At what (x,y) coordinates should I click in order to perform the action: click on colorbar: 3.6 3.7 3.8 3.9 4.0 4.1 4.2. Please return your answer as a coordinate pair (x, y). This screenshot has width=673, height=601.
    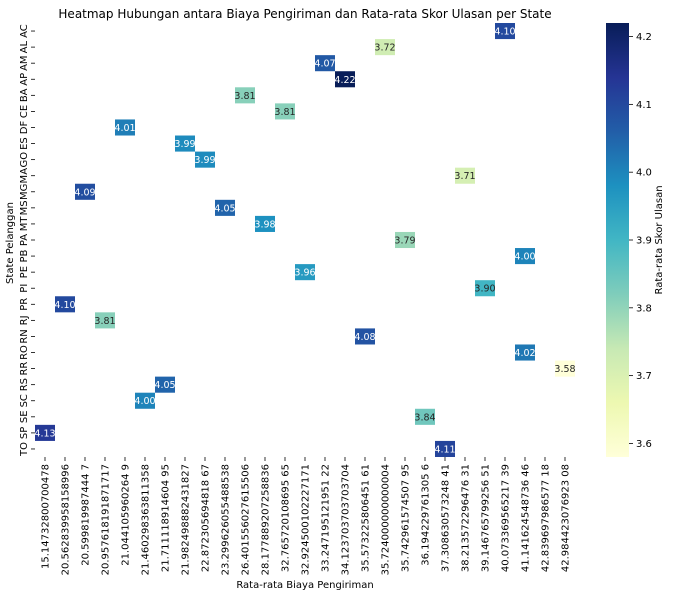
    Looking at the image, I should click on (629, 240).